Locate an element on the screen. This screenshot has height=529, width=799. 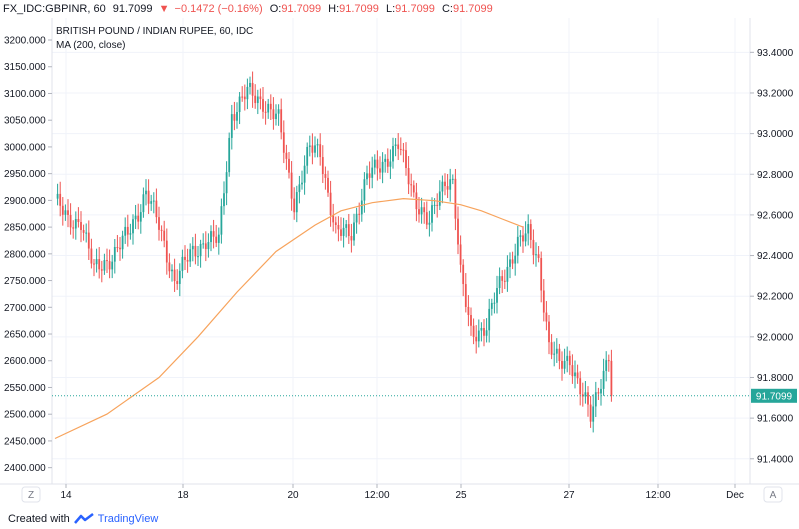
svg-text: Z is located at coordinates (31, 495).